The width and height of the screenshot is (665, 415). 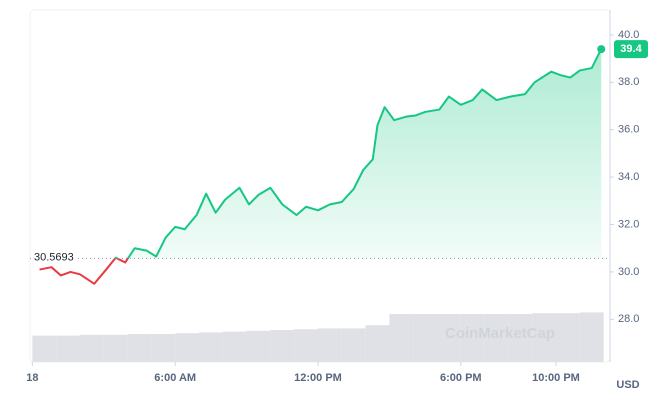 What do you see at coordinates (628, 224) in the screenshot?
I see `y-tick-label: 32.0` at bounding box center [628, 224].